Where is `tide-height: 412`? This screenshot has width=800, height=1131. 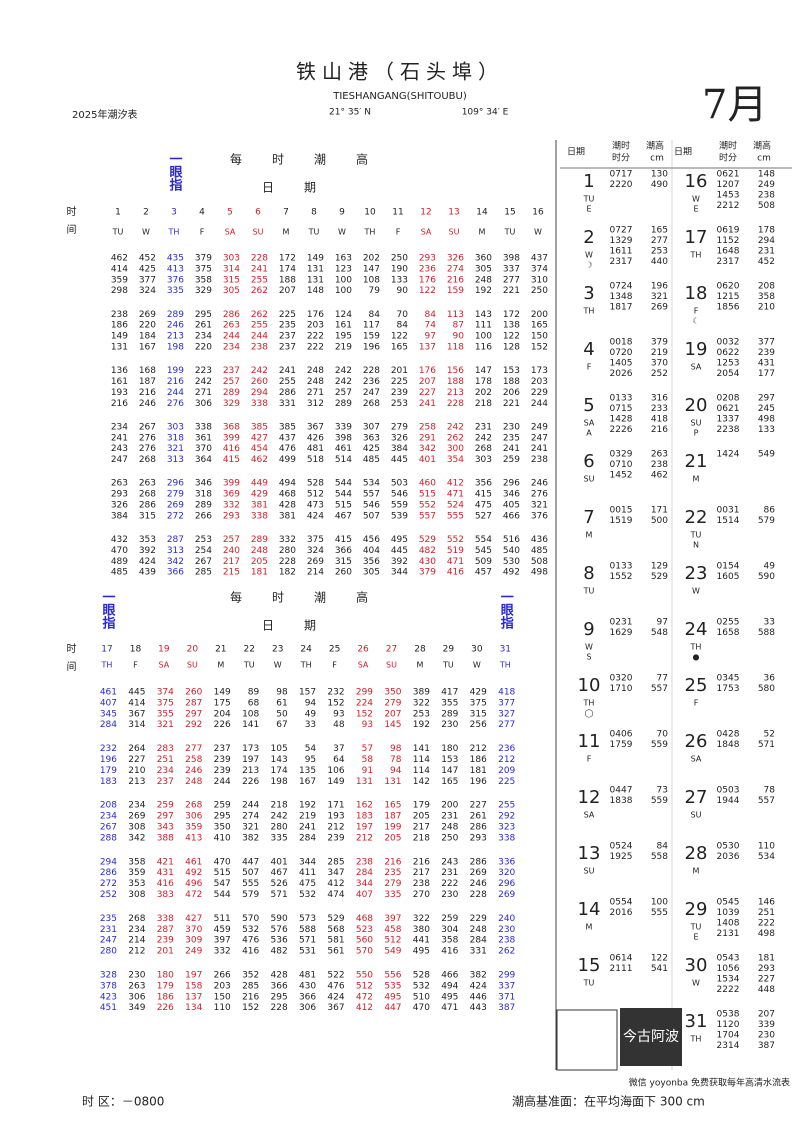
tide-height: 412 is located at coordinates (335, 884).